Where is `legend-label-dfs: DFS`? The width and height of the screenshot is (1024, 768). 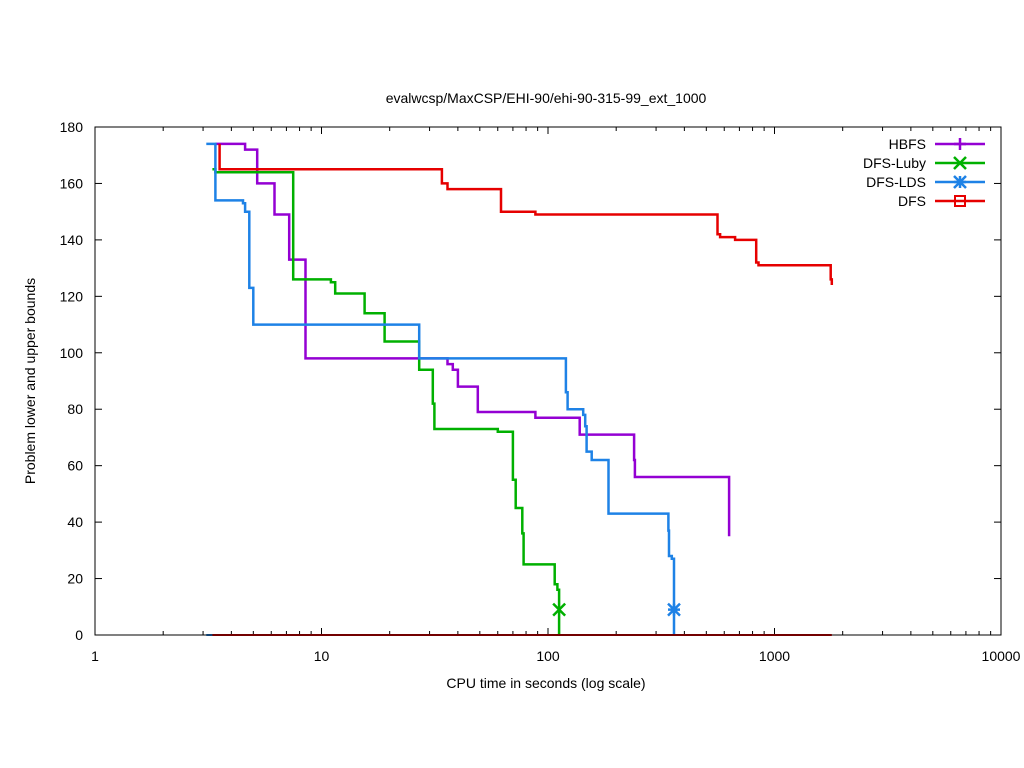
legend-label-dfs: DFS is located at coordinates (912, 201).